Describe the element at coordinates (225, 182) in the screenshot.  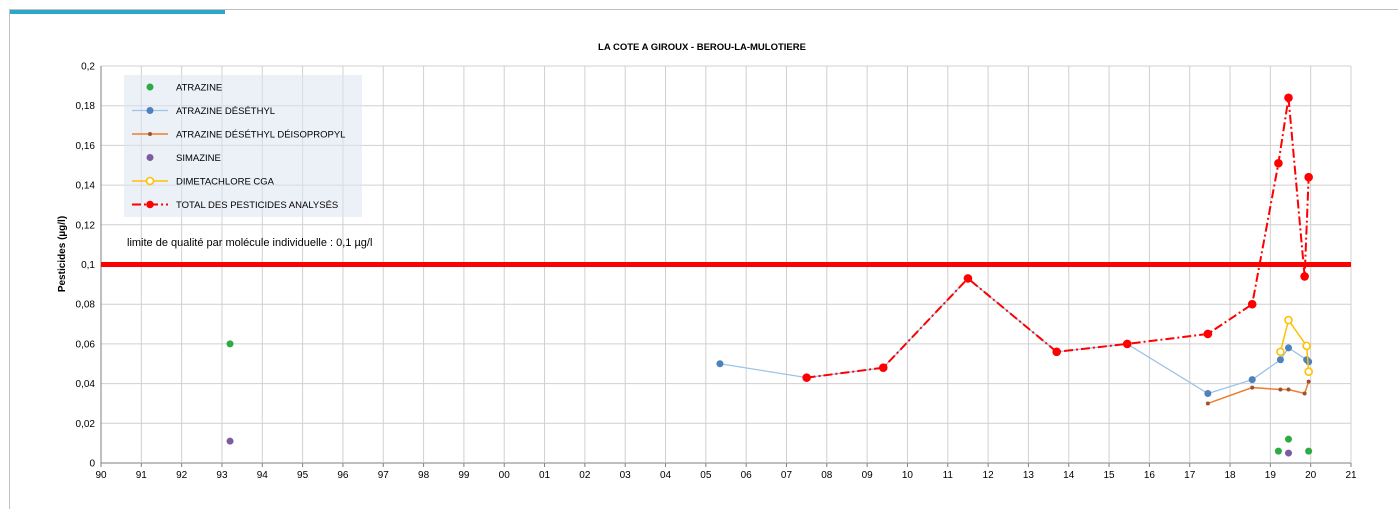
I see `legend-label: DIMETACHLORE CGA` at that location.